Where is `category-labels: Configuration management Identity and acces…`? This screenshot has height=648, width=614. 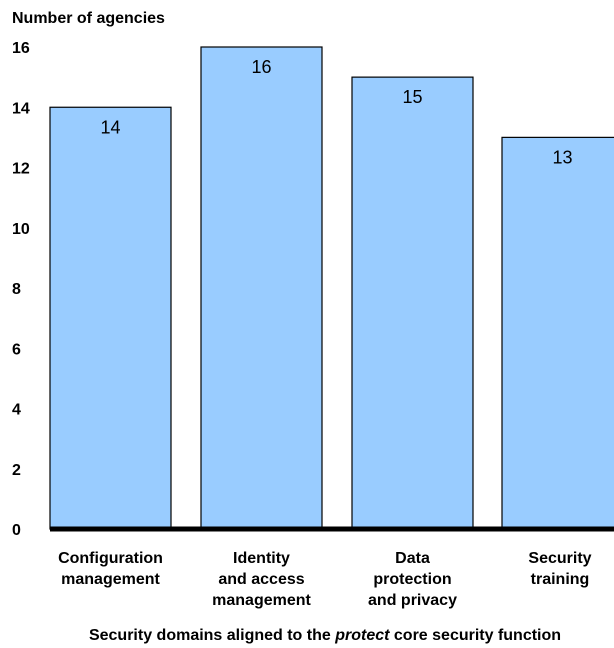 category-labels: Configuration management Identity and acces… is located at coordinates (325, 579).